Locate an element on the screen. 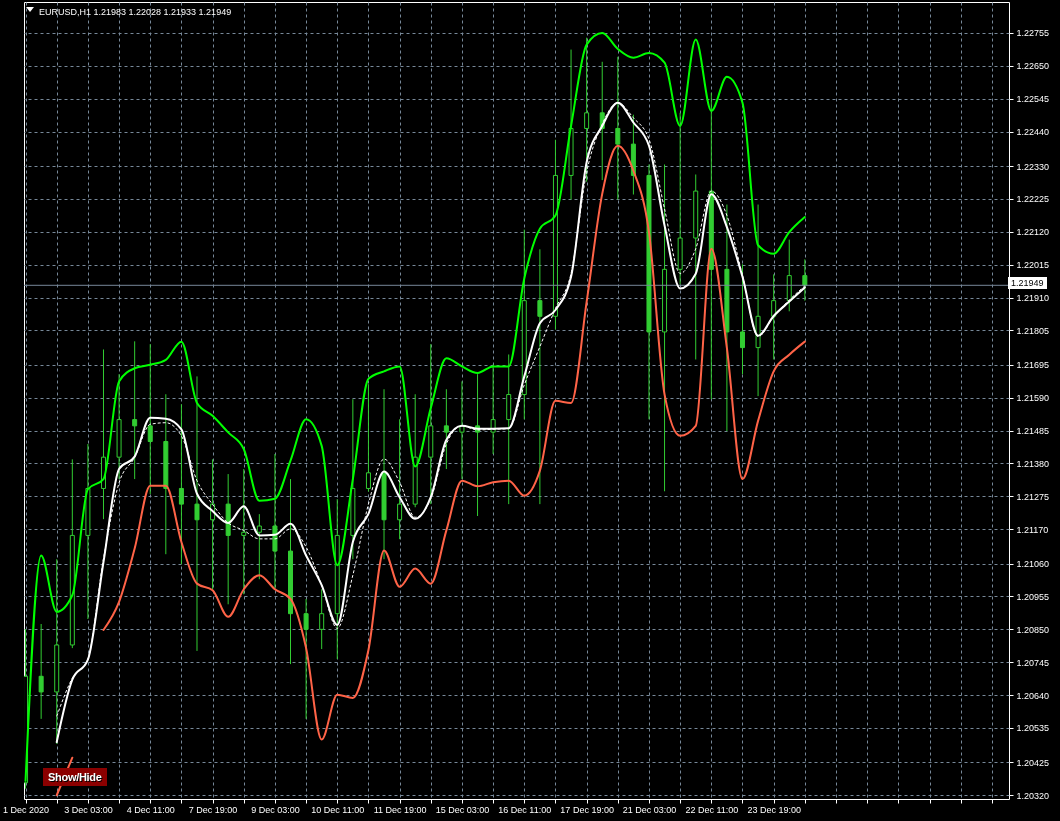  x-tick-label: 1 Dec 2020 is located at coordinates (26, 809).